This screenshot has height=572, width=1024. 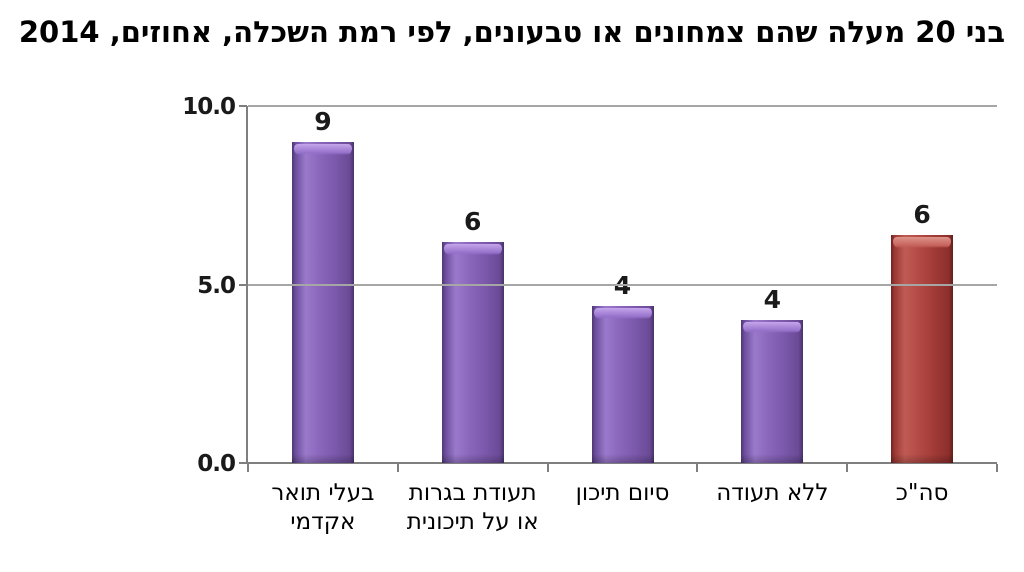 I want to click on bar-group-matriculation-or-post-secondary: 6 תעודת בגרות או על תיכונית, so click(x=473, y=320).